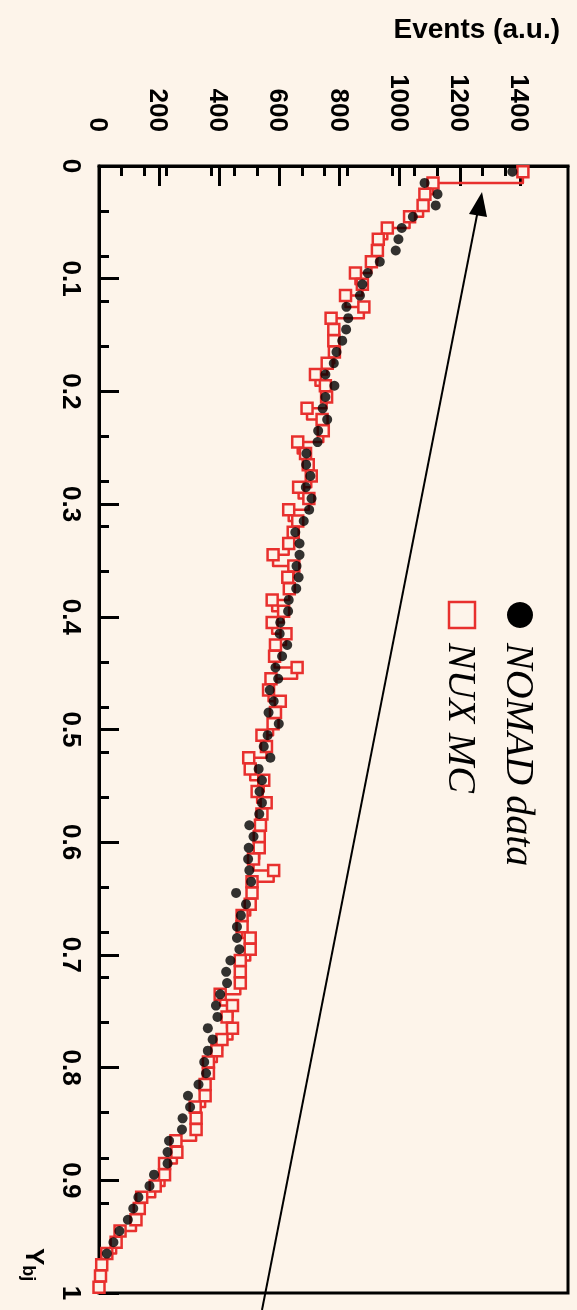 The height and width of the screenshot is (1310, 577). I want to click on x-tick-label: 1400, so click(519, 103).